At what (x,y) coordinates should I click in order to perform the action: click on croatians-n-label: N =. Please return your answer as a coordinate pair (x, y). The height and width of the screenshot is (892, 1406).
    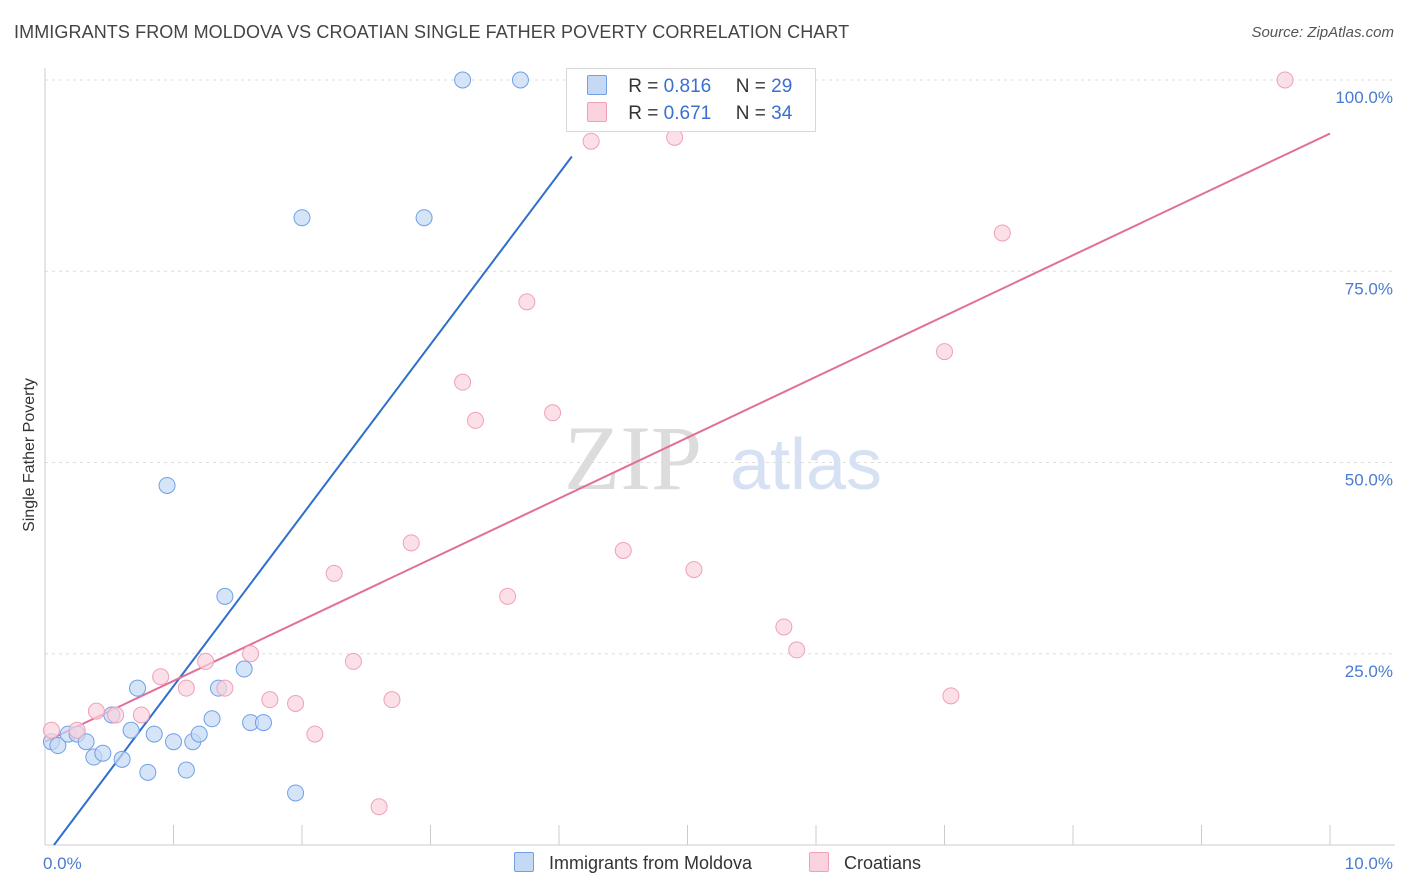
    Looking at the image, I should click on (750, 113).